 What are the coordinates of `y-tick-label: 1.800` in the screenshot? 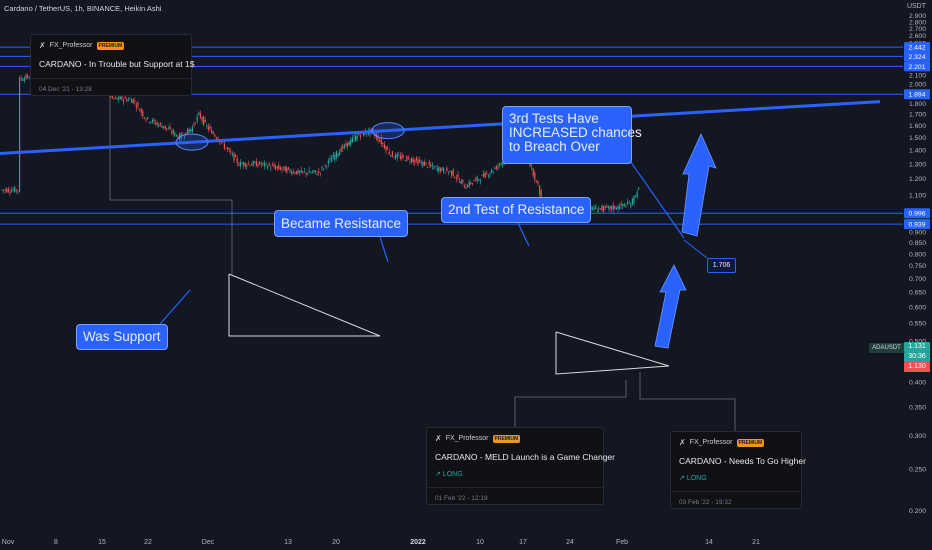 It's located at (917, 104).